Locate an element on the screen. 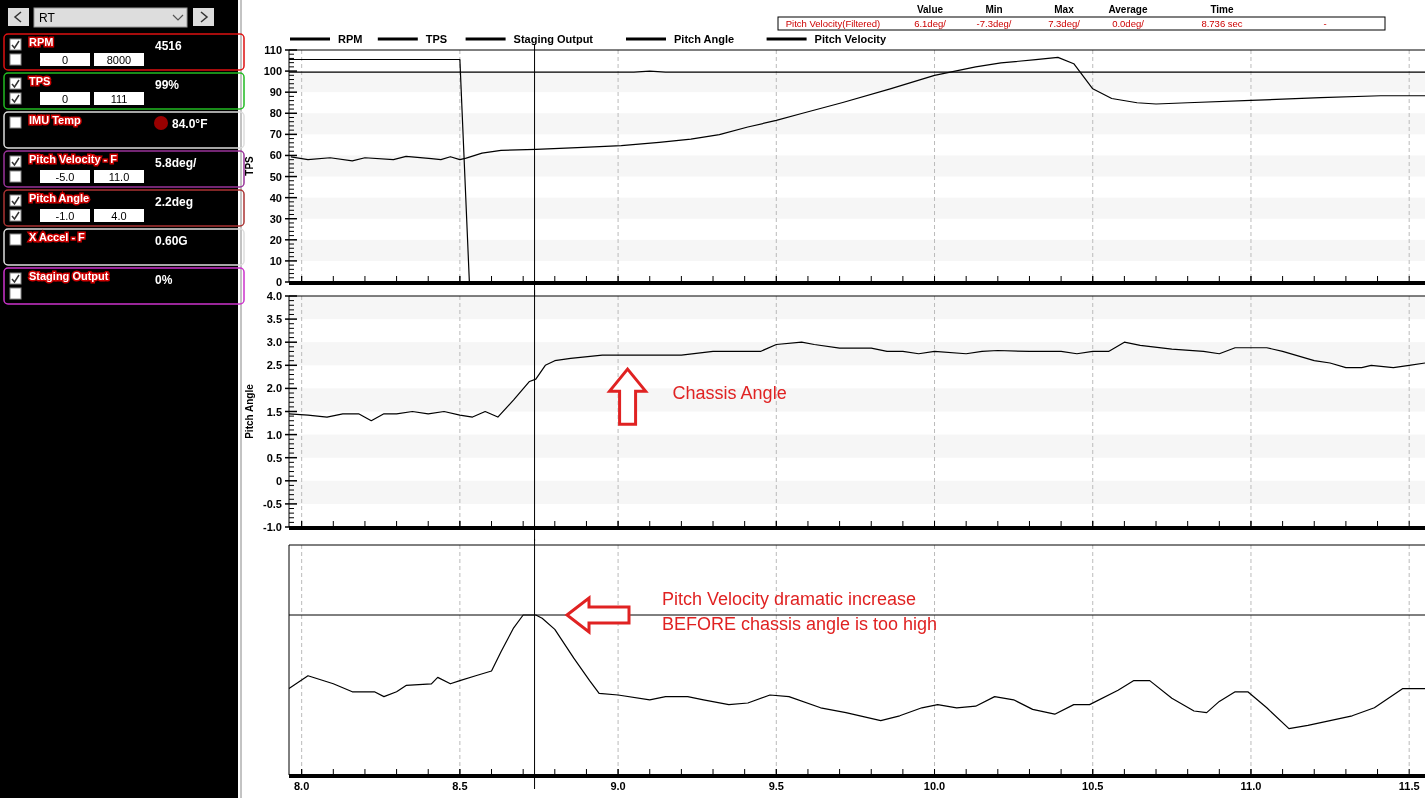  legend-label: RPM is located at coordinates (350, 39).